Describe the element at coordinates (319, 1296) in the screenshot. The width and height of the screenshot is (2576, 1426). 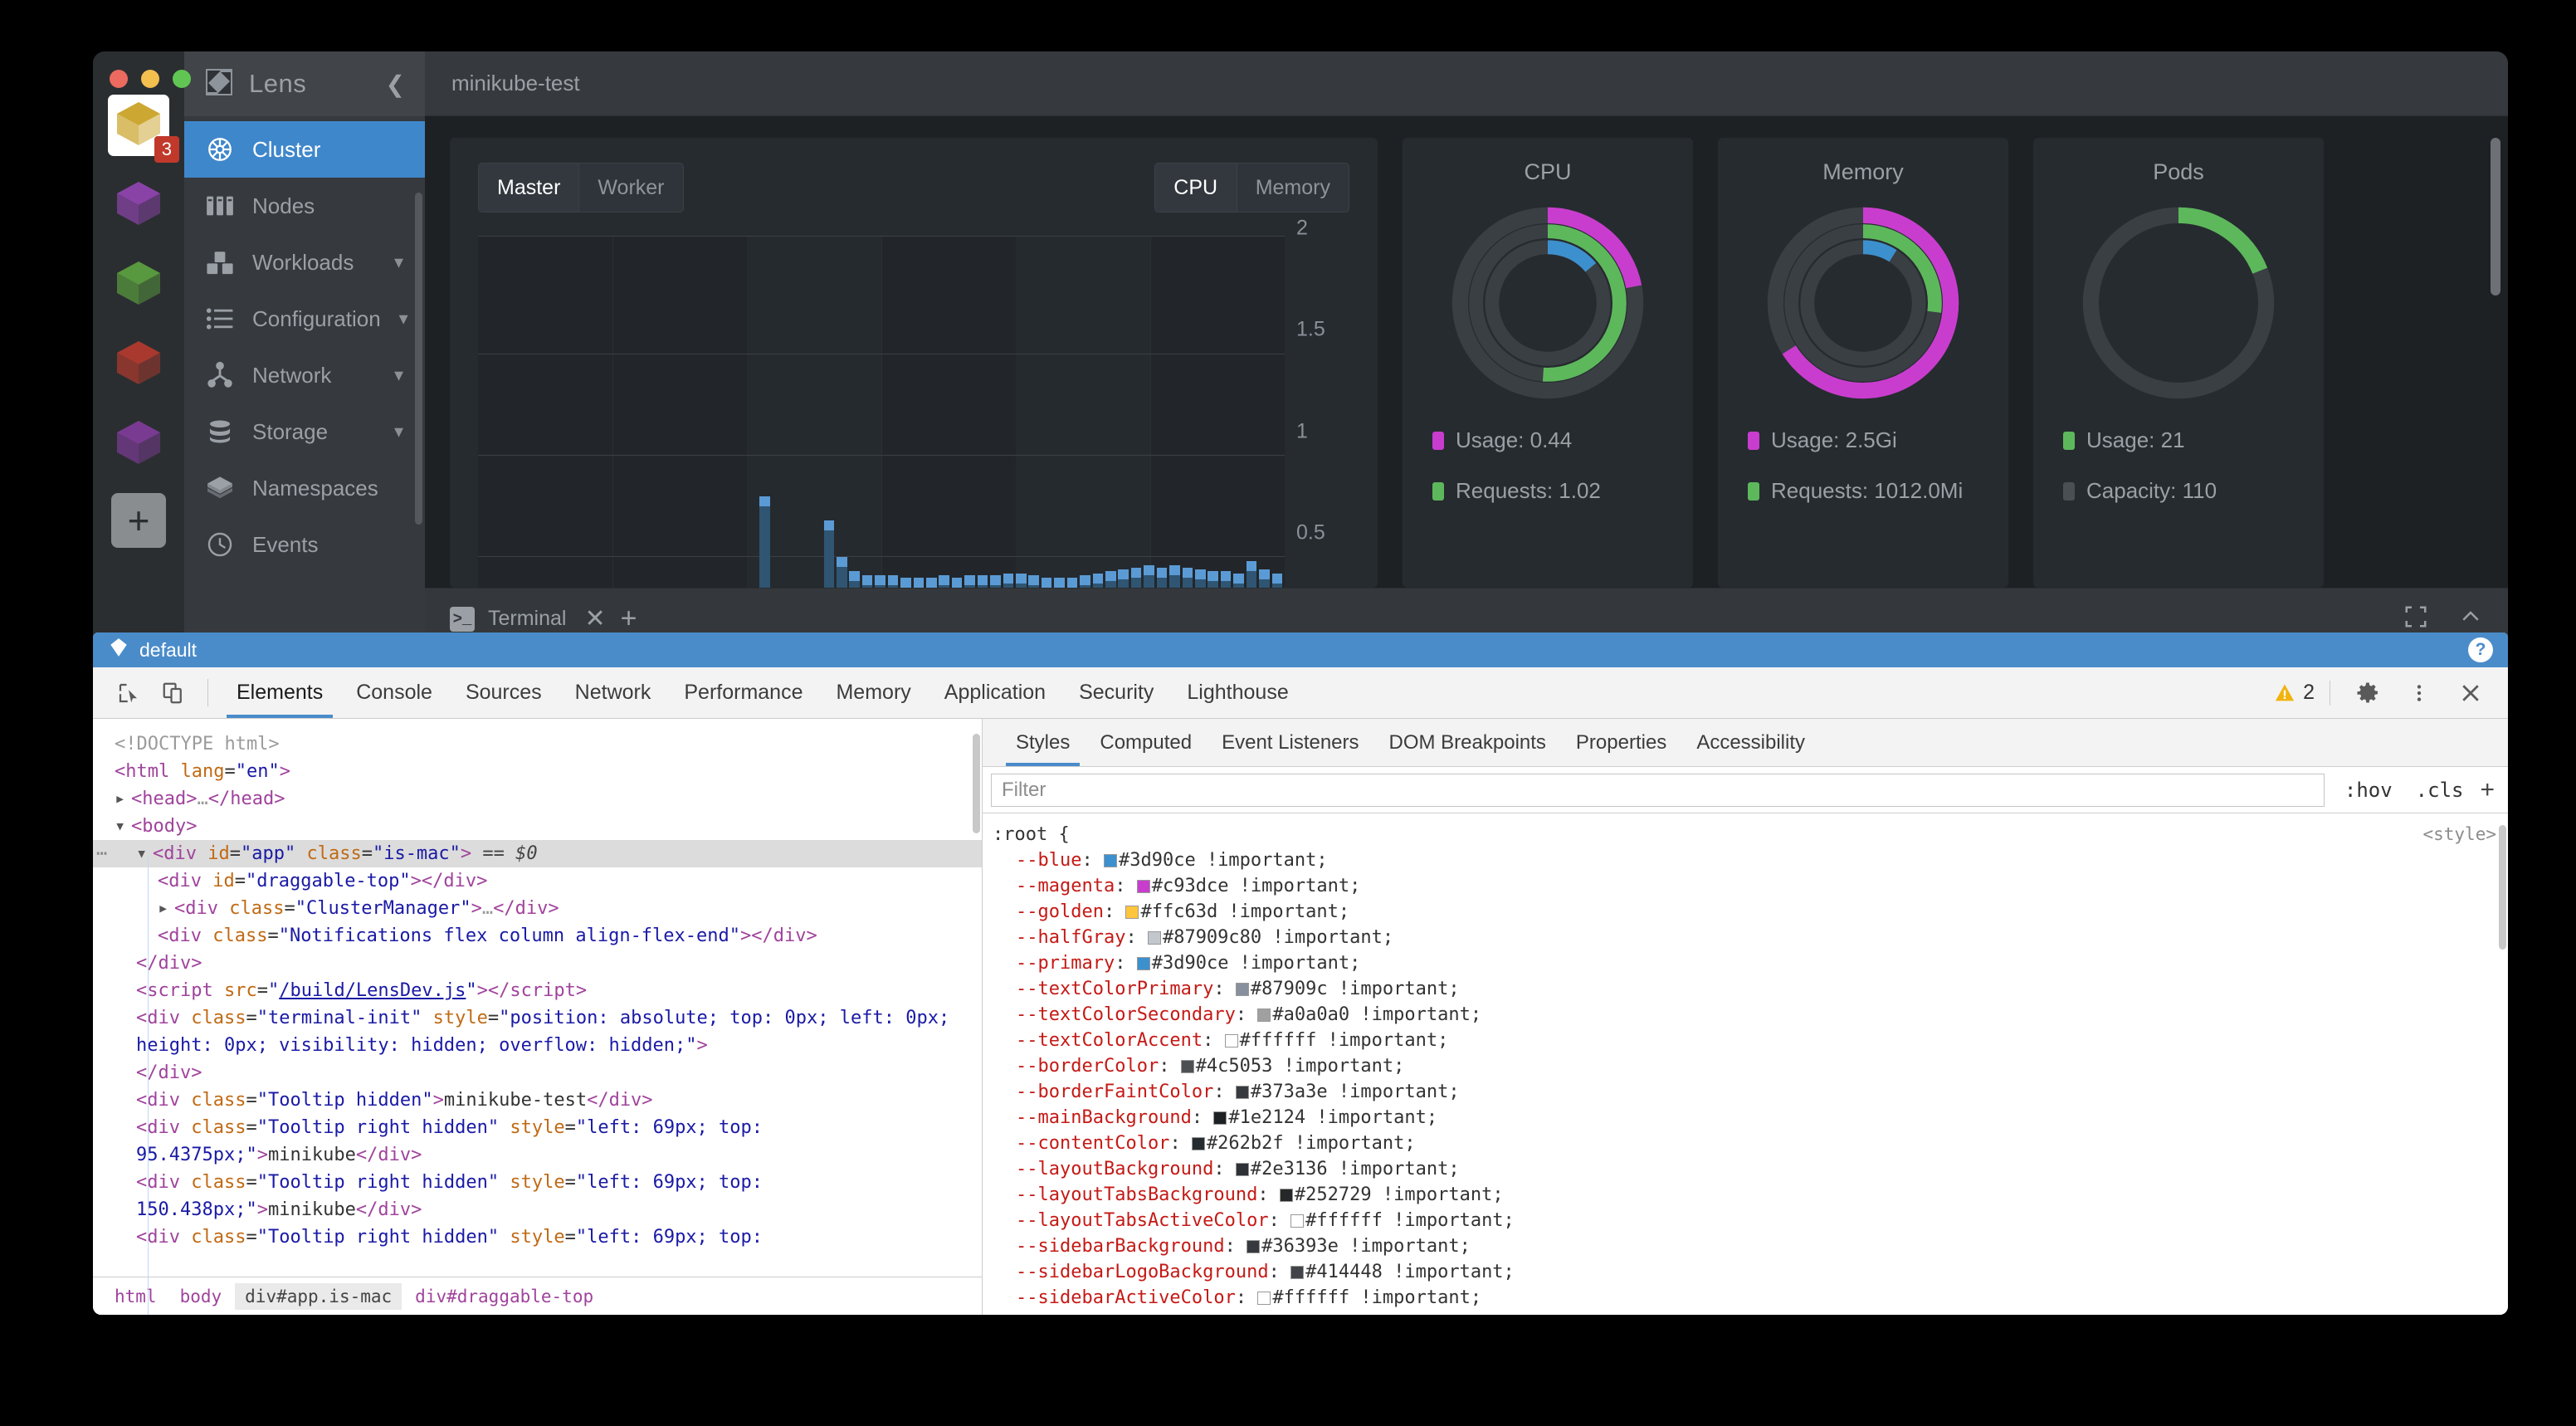
I see `breadcrumb-item: div#app.is-mac` at that location.